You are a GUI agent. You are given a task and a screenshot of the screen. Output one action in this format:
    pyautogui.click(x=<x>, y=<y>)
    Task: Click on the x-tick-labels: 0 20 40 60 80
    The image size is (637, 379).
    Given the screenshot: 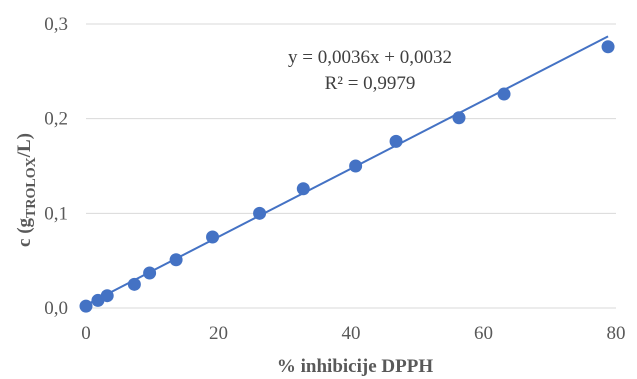 What is the action you would take?
    pyautogui.click(x=353, y=333)
    